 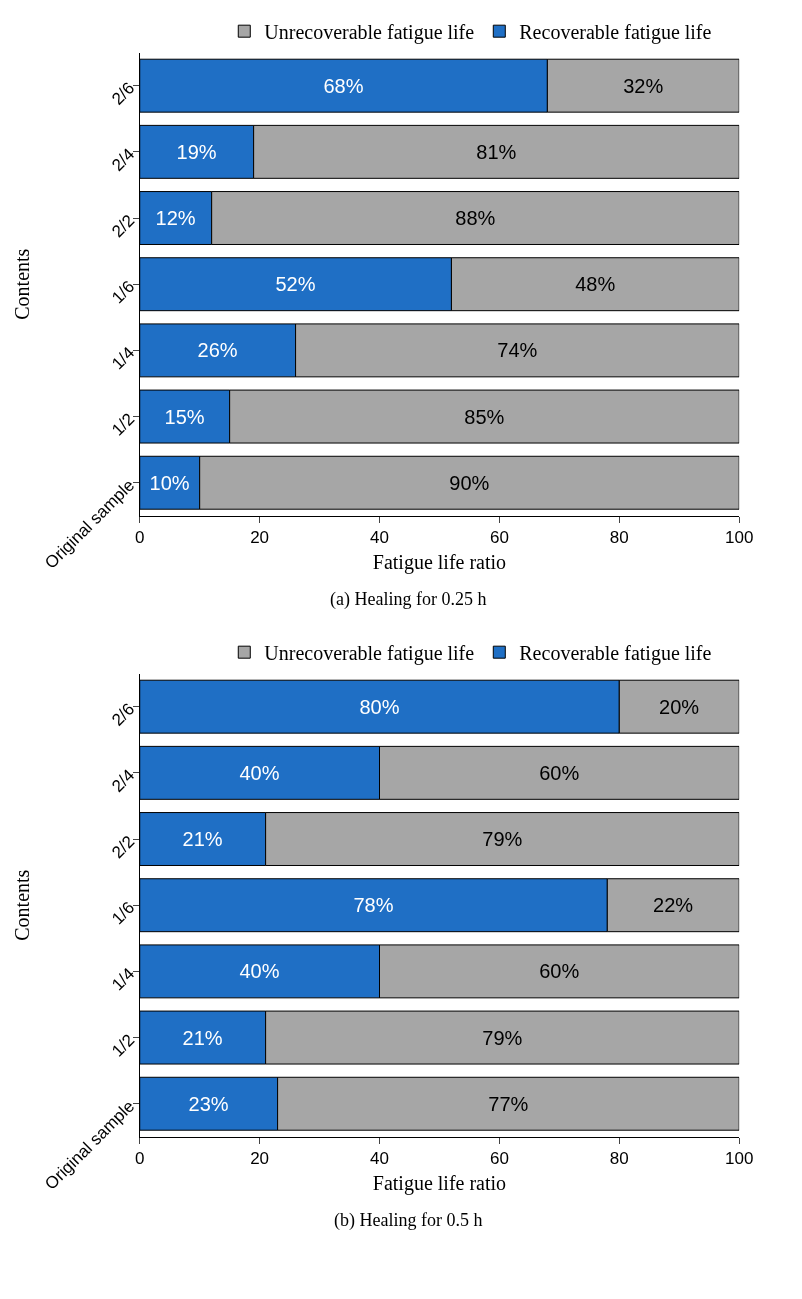 What do you see at coordinates (643, 85) in the screenshot?
I see `data-label: 32%` at bounding box center [643, 85].